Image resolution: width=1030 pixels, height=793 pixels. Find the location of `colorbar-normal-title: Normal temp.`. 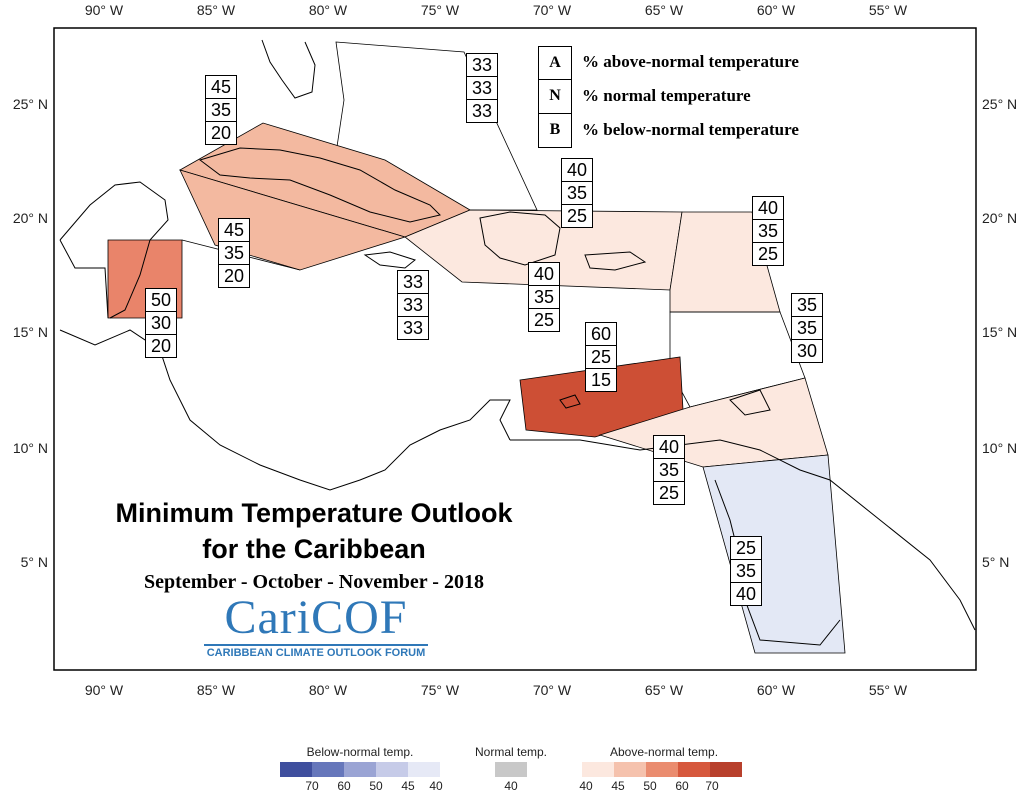

colorbar-normal-title: Normal temp. is located at coordinates (511, 752).